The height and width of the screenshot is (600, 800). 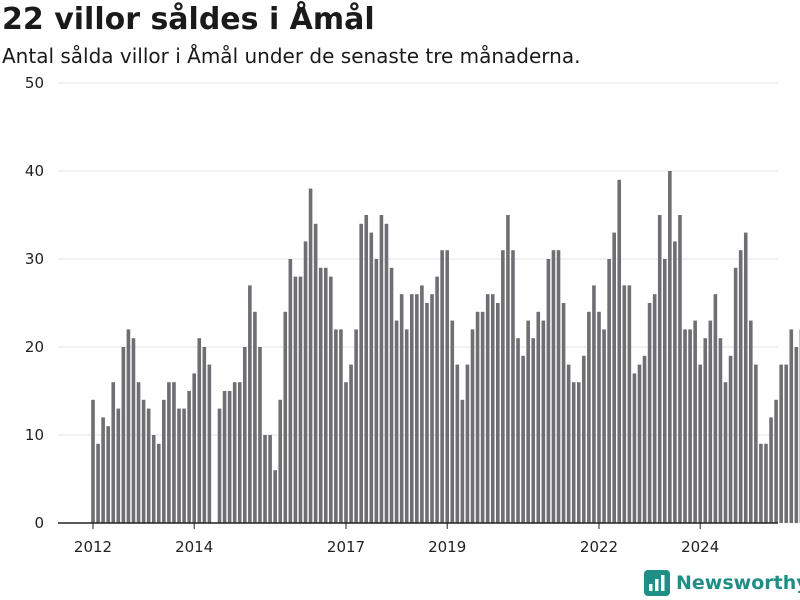 I want to click on x-tick-label: 2019, so click(x=447, y=547).